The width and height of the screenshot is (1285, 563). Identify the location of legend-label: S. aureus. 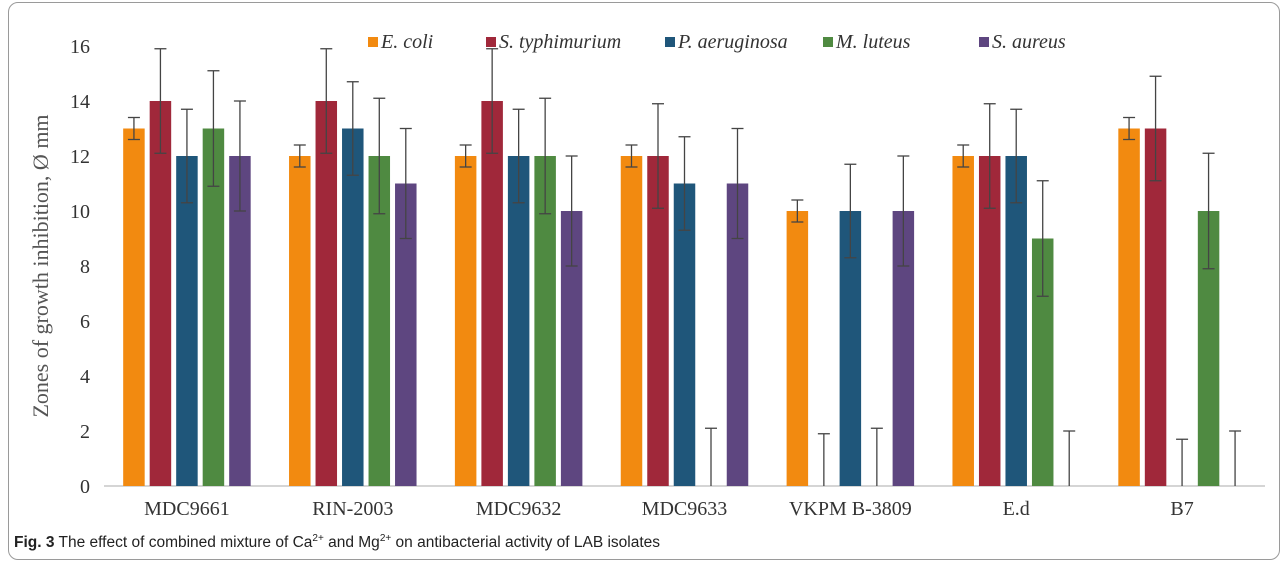
(1029, 42).